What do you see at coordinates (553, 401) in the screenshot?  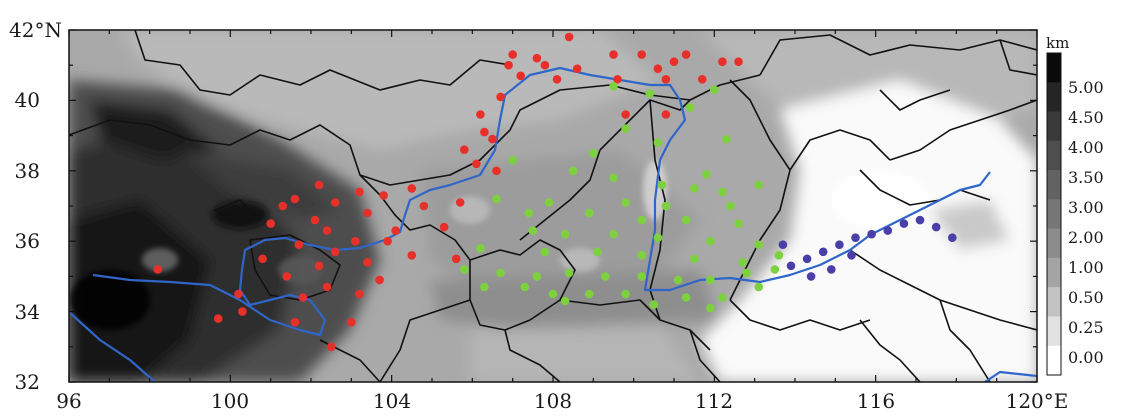 I see `lon-tick-108: 108` at bounding box center [553, 401].